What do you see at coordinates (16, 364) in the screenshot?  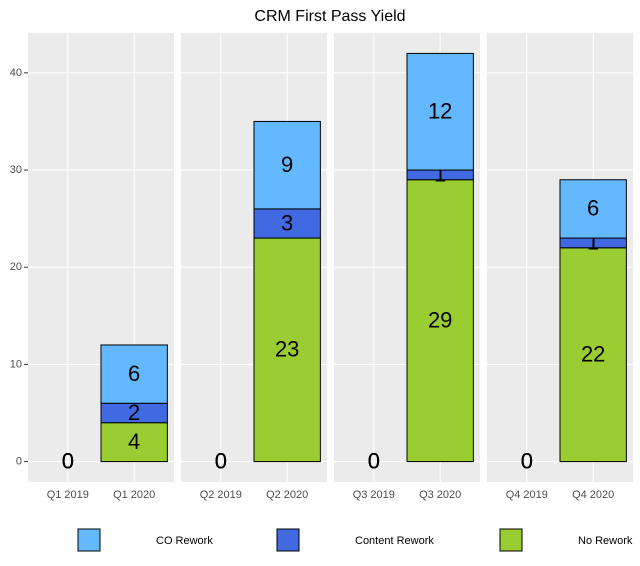 I see `y-tick-label: 10` at bounding box center [16, 364].